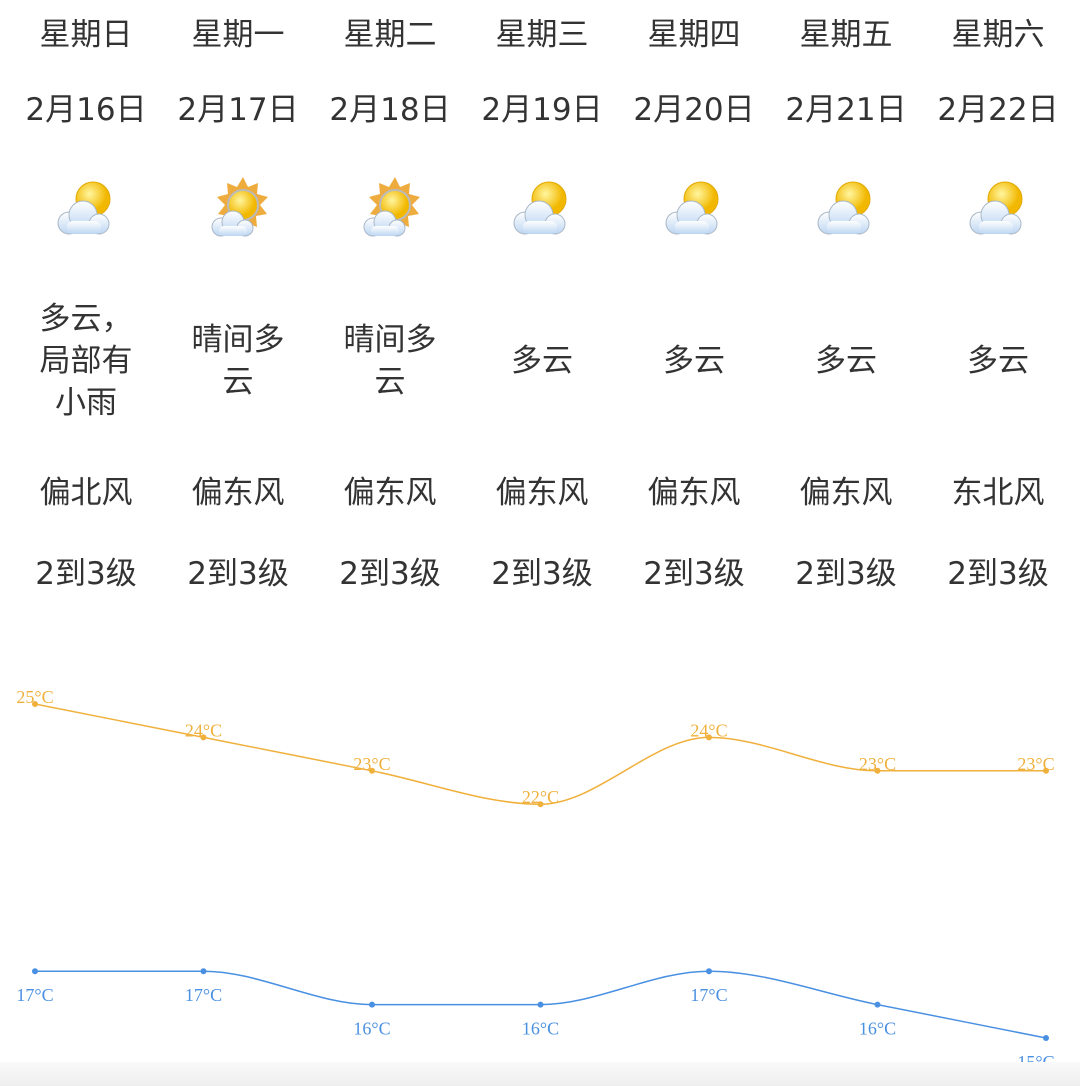 This screenshot has height=1086, width=1080. Describe the element at coordinates (86, 361) in the screenshot. I see `weather-description: 多云，局部有小雨` at that location.